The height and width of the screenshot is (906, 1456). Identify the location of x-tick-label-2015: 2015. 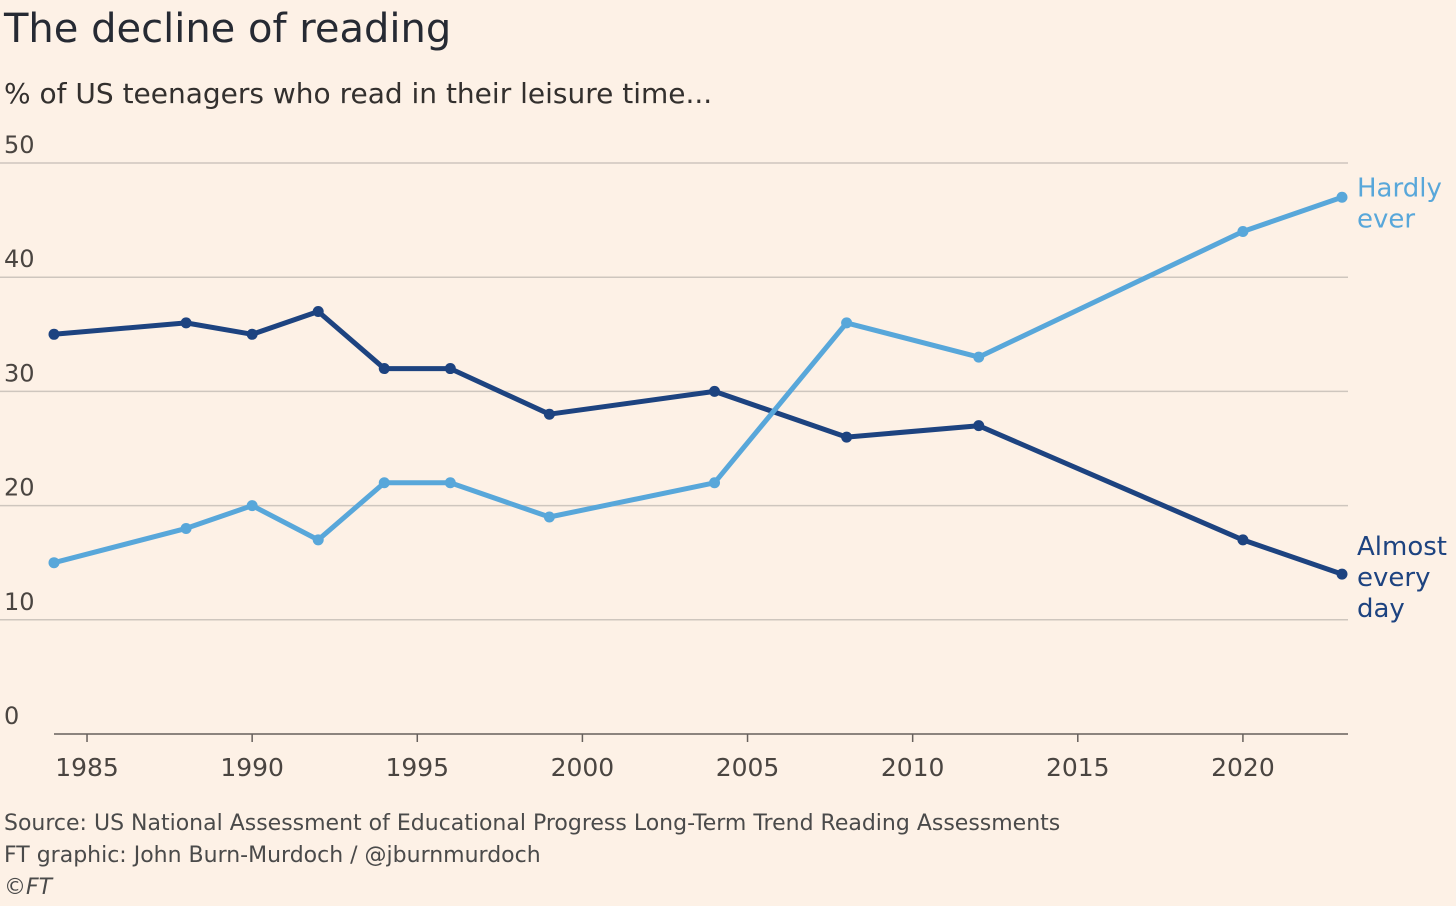
(1078, 767).